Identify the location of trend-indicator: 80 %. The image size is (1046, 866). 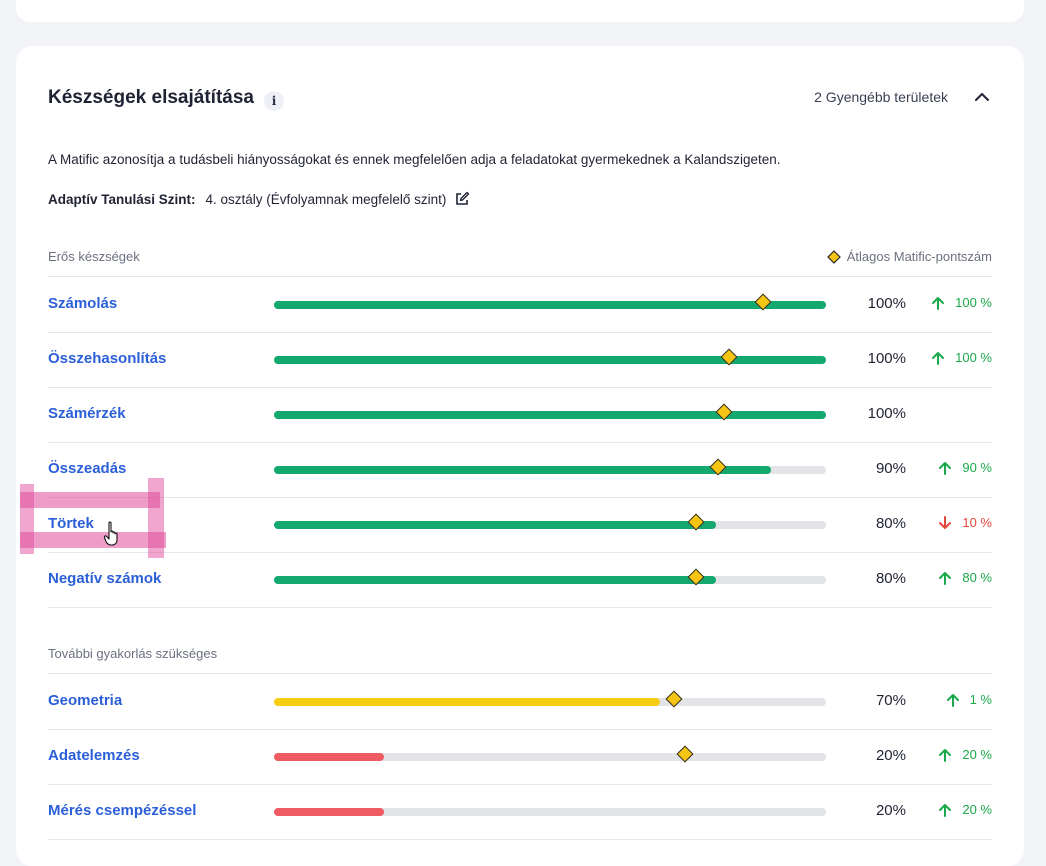
(965, 577).